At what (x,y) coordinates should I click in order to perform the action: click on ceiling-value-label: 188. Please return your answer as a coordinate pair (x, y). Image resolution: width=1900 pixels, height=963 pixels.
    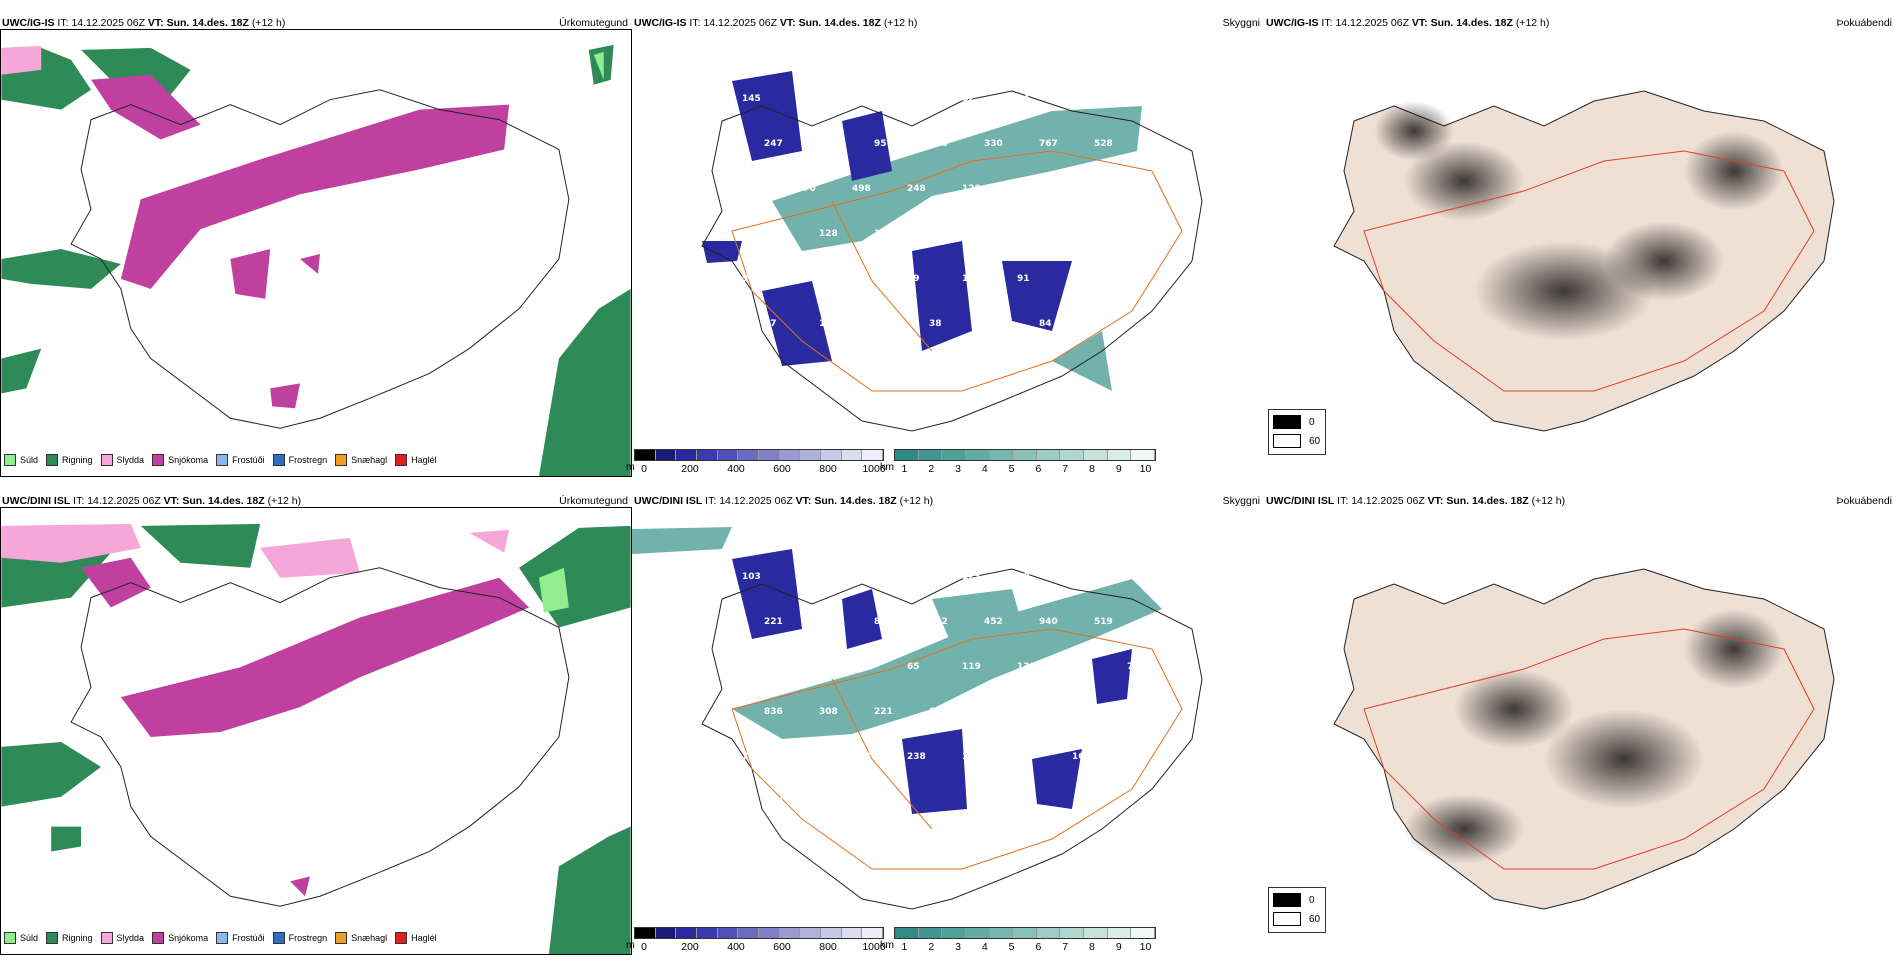
    Looking at the image, I should click on (861, 757).